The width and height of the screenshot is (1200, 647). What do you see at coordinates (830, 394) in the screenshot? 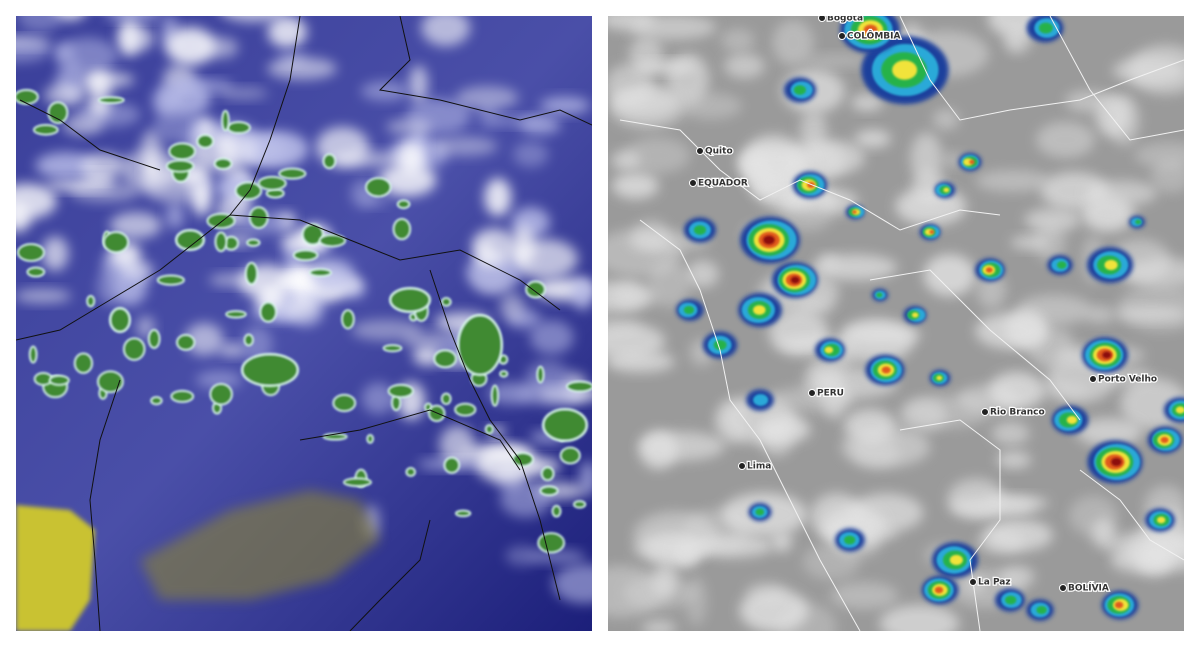
I see `place-label: PERU` at bounding box center [830, 394].